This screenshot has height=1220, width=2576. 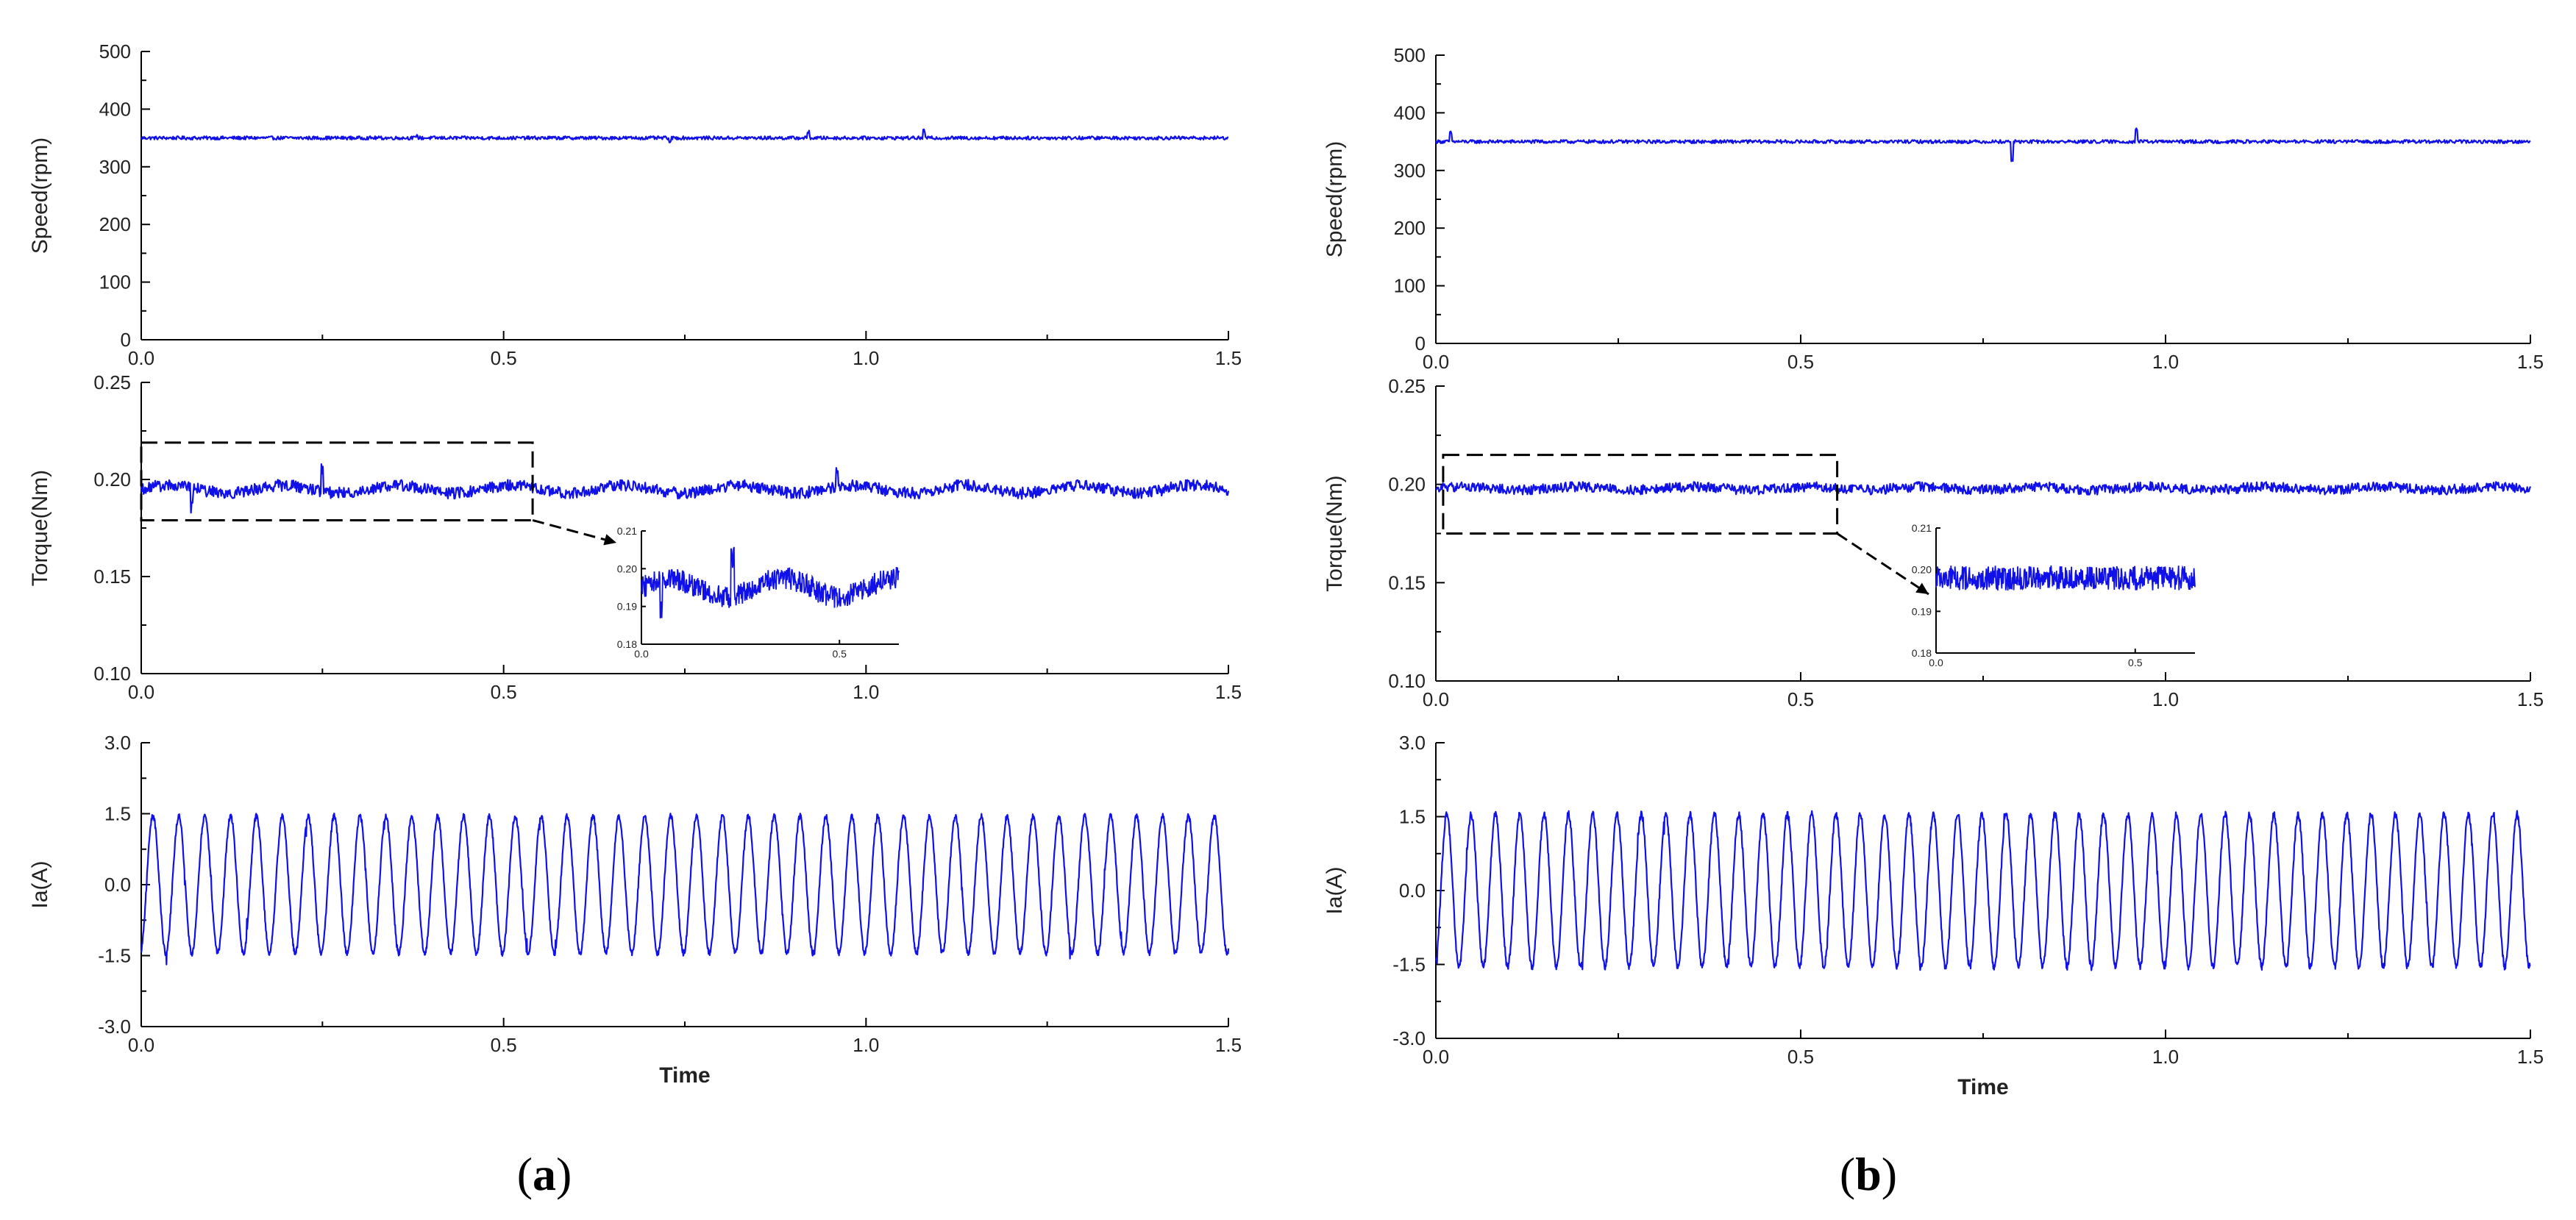 I want to click on panel-label-a: (a), so click(x=544, y=1174).